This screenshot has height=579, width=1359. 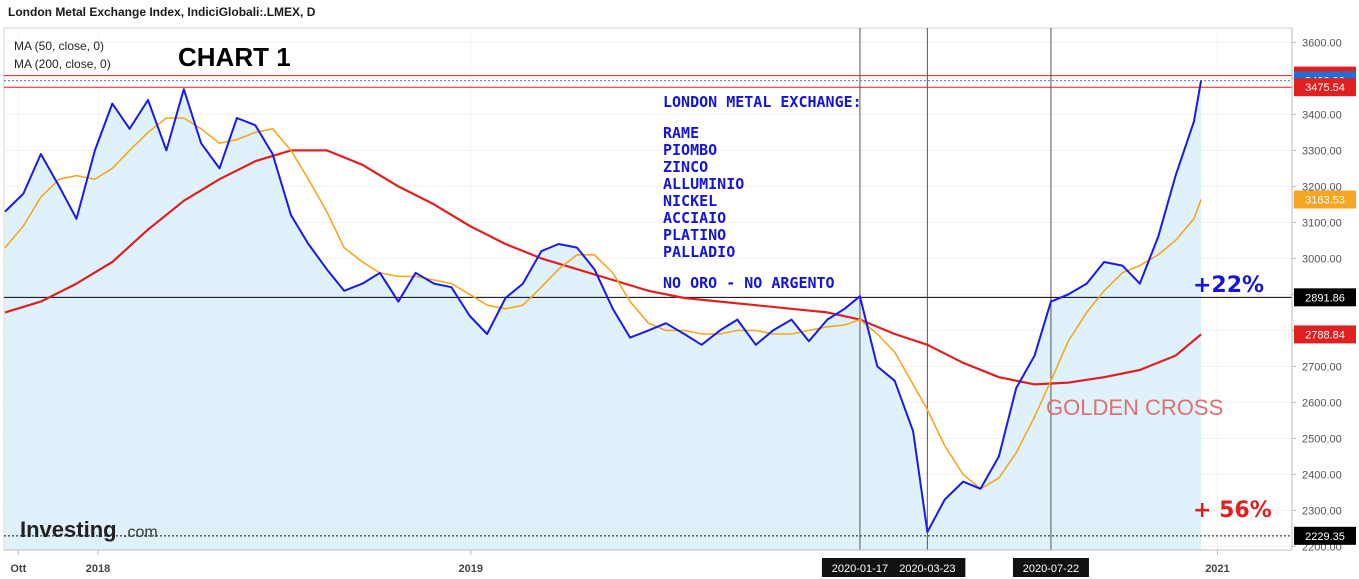 I want to click on note-item-palladio: PALLADIO, so click(x=699, y=252).